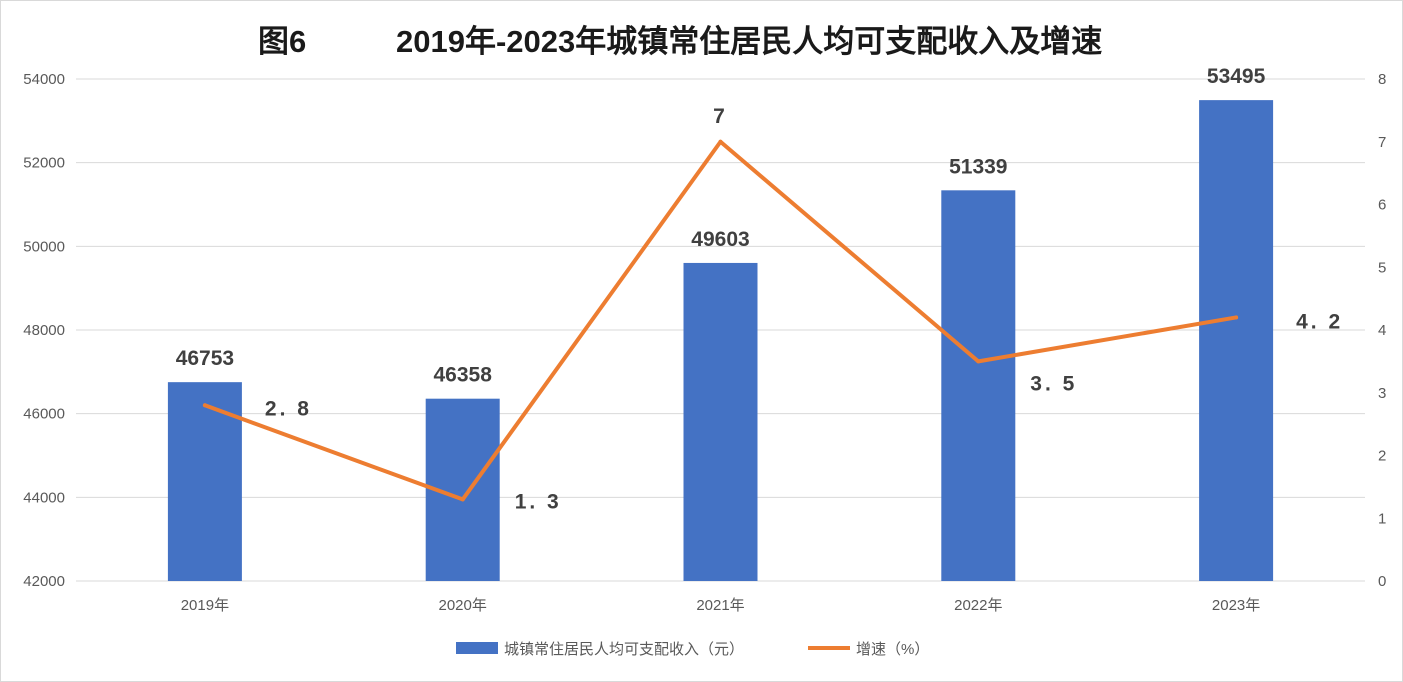 The image size is (1403, 682). What do you see at coordinates (1382, 142) in the screenshot?
I see `y-right-tick-label: 7` at bounding box center [1382, 142].